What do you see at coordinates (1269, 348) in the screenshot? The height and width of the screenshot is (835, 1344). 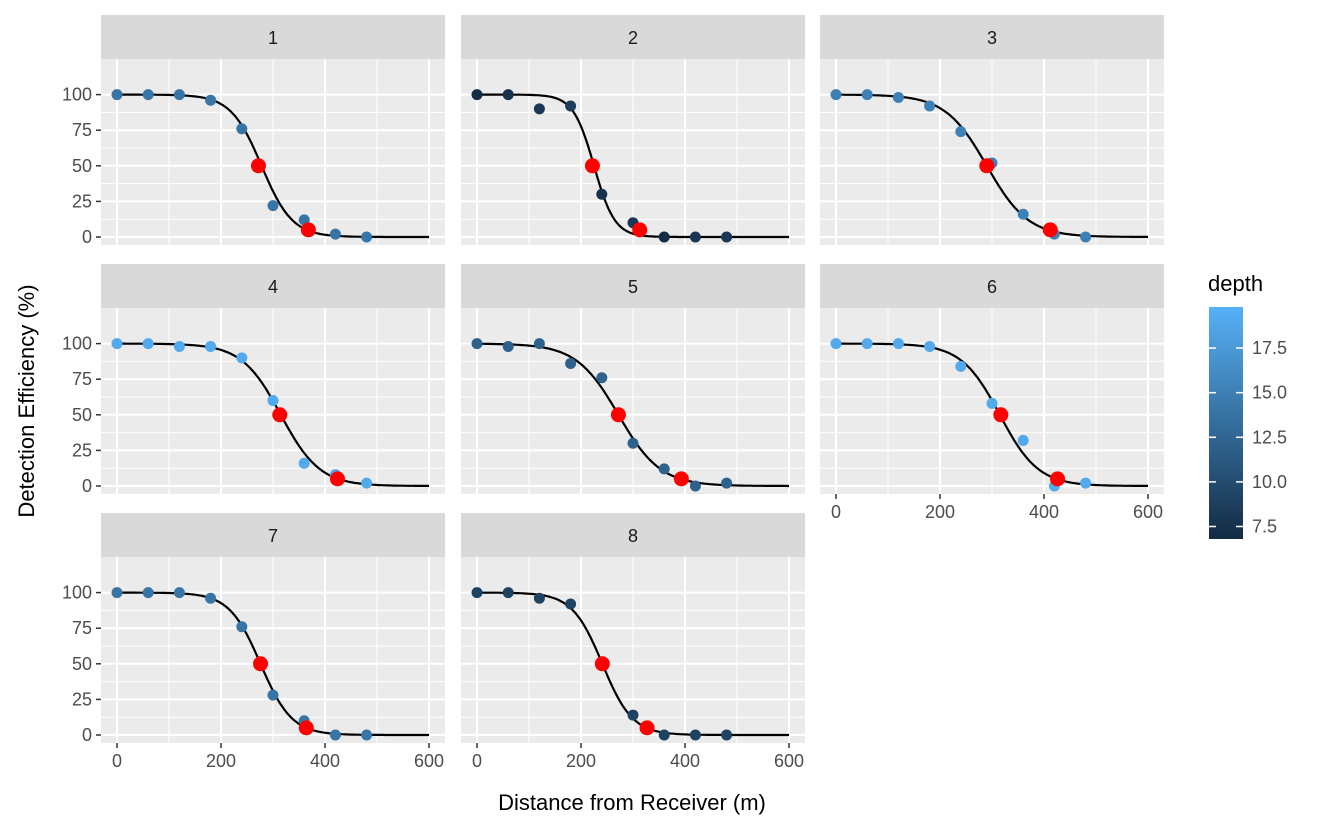 I see `legend-tick-label: 17.5` at bounding box center [1269, 348].